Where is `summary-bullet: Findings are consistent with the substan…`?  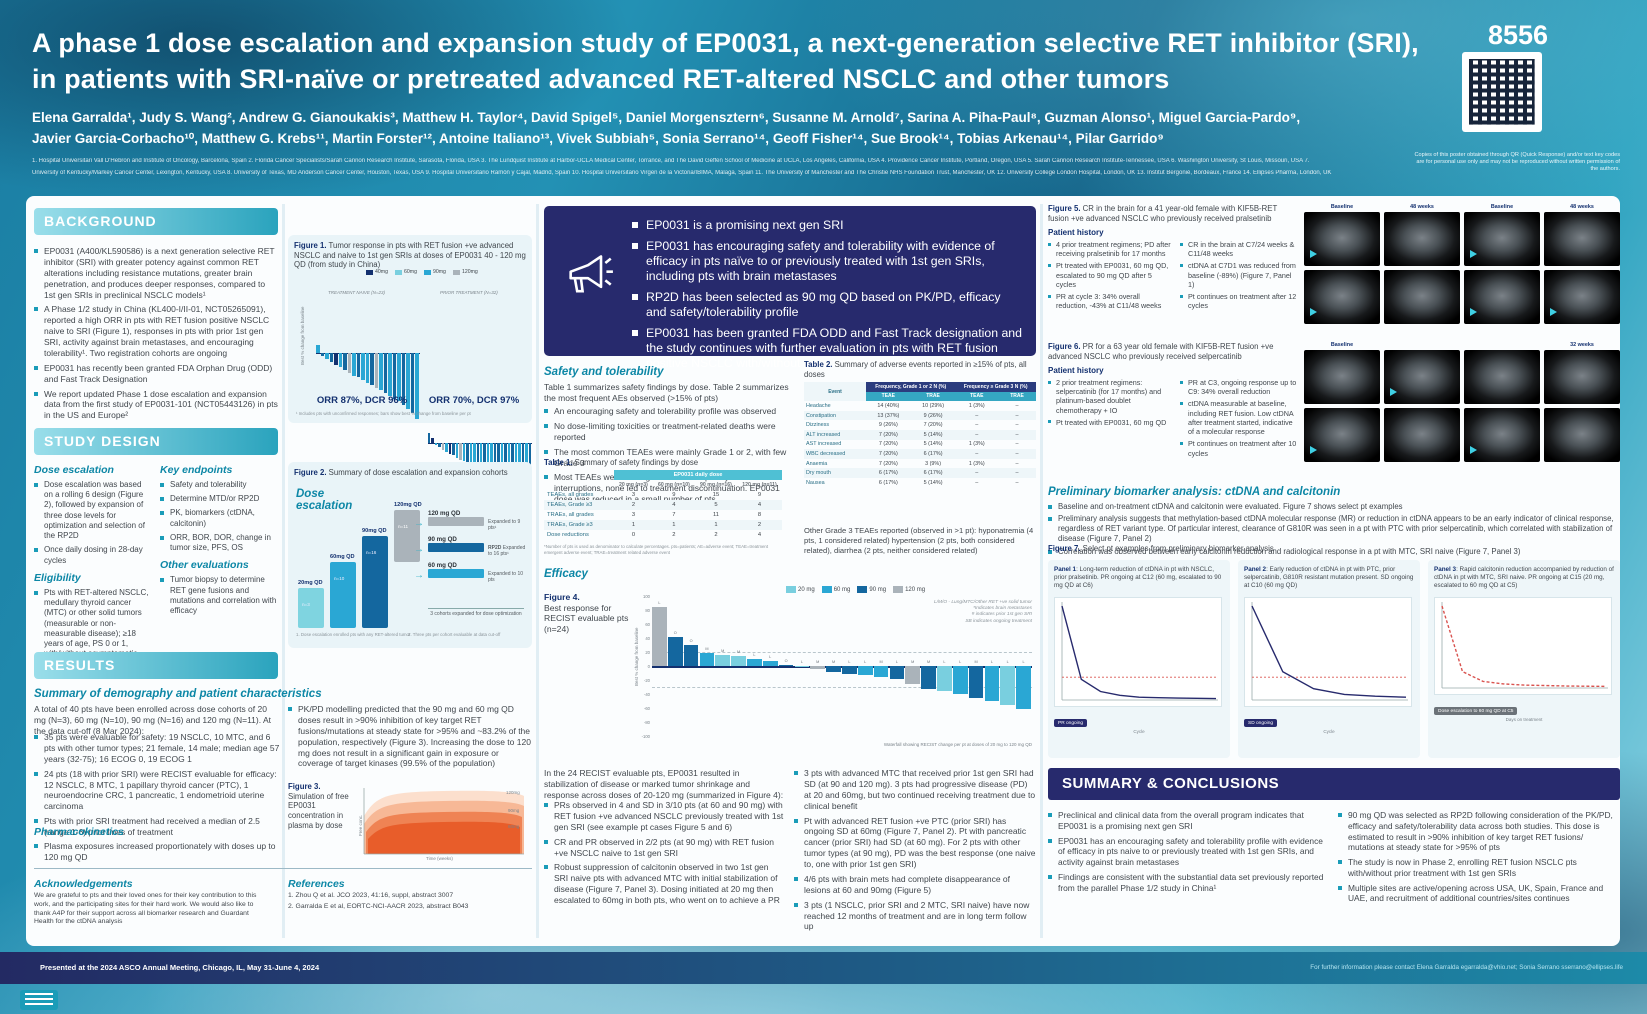
summary-bullet: Findings are consistent with the substan… is located at coordinates (1187, 883).